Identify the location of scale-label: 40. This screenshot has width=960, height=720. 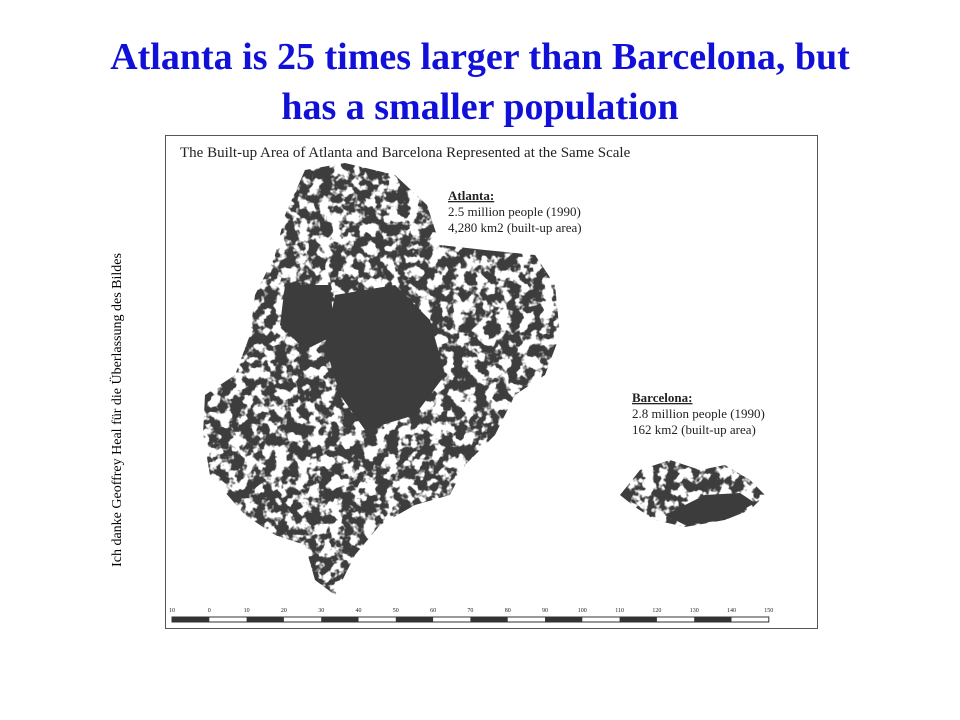
(359, 611).